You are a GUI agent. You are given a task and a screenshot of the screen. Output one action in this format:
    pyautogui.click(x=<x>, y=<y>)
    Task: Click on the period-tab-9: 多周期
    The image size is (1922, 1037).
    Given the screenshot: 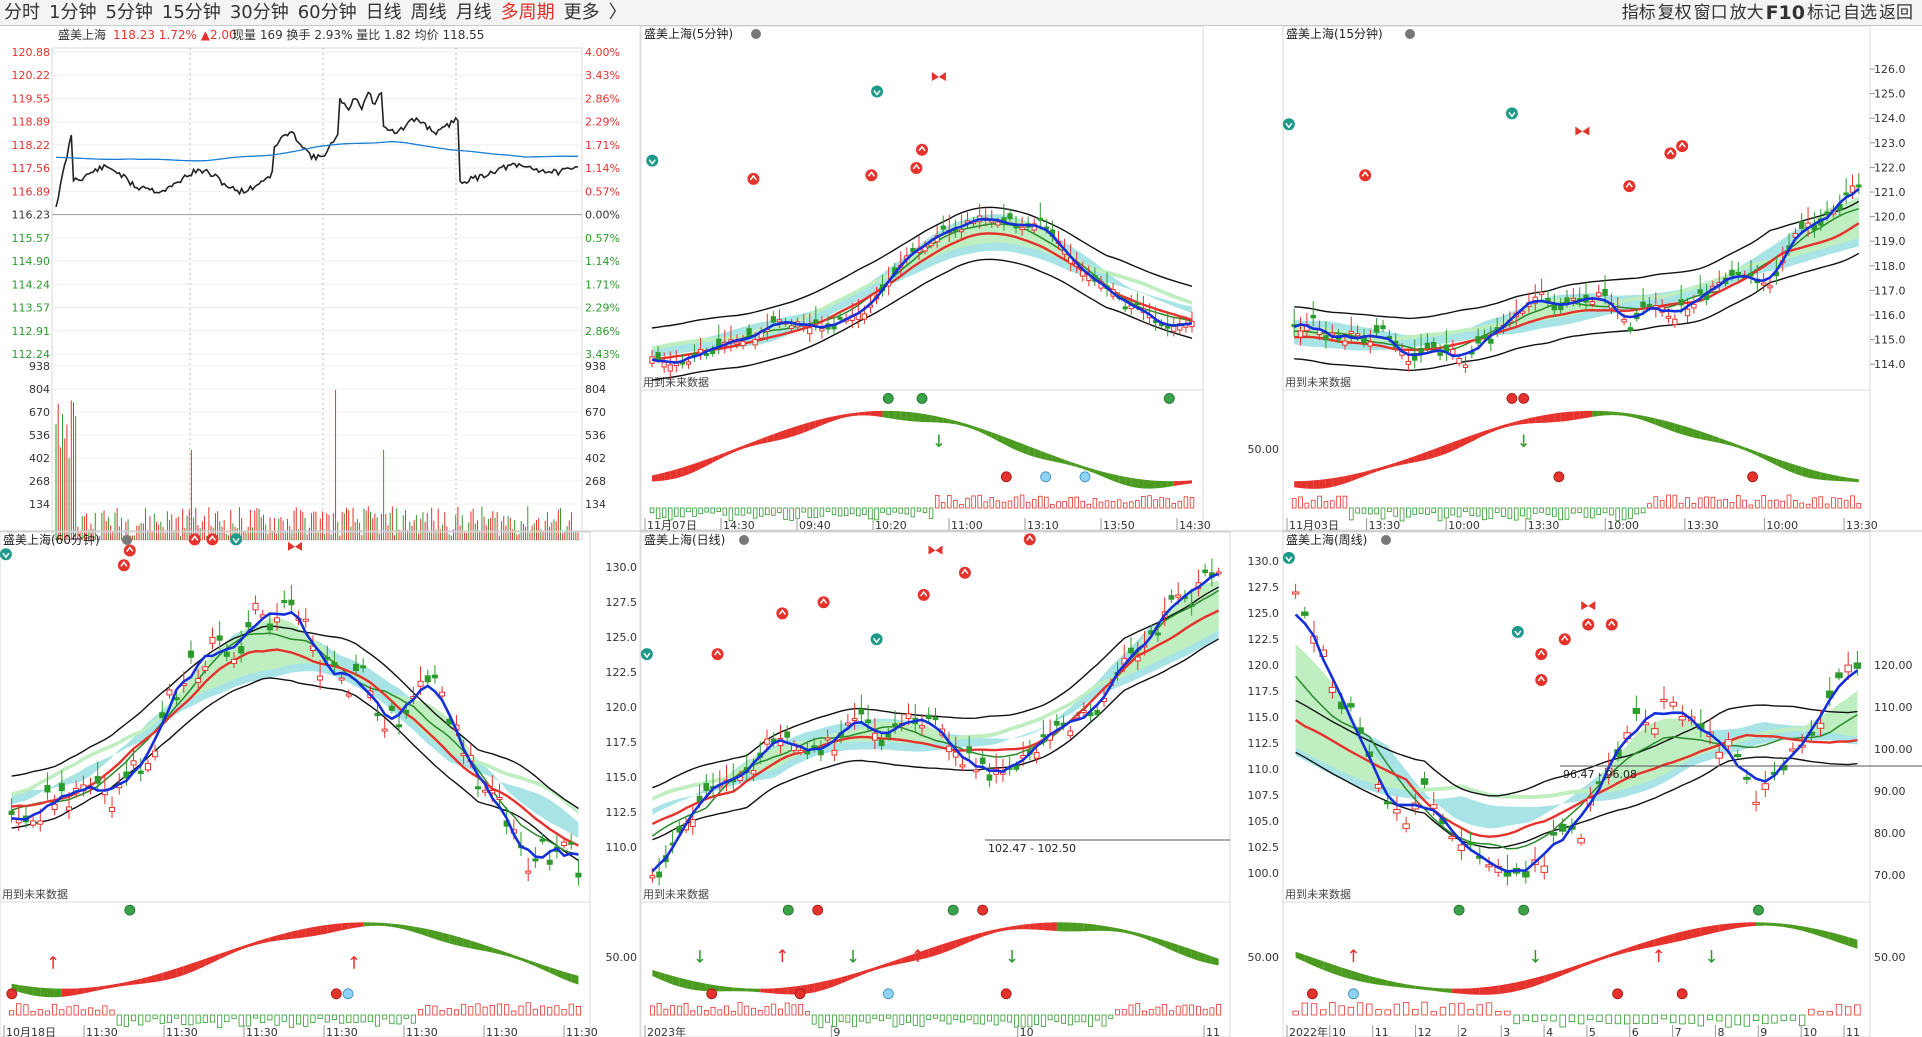 What is the action you would take?
    pyautogui.click(x=527, y=12)
    